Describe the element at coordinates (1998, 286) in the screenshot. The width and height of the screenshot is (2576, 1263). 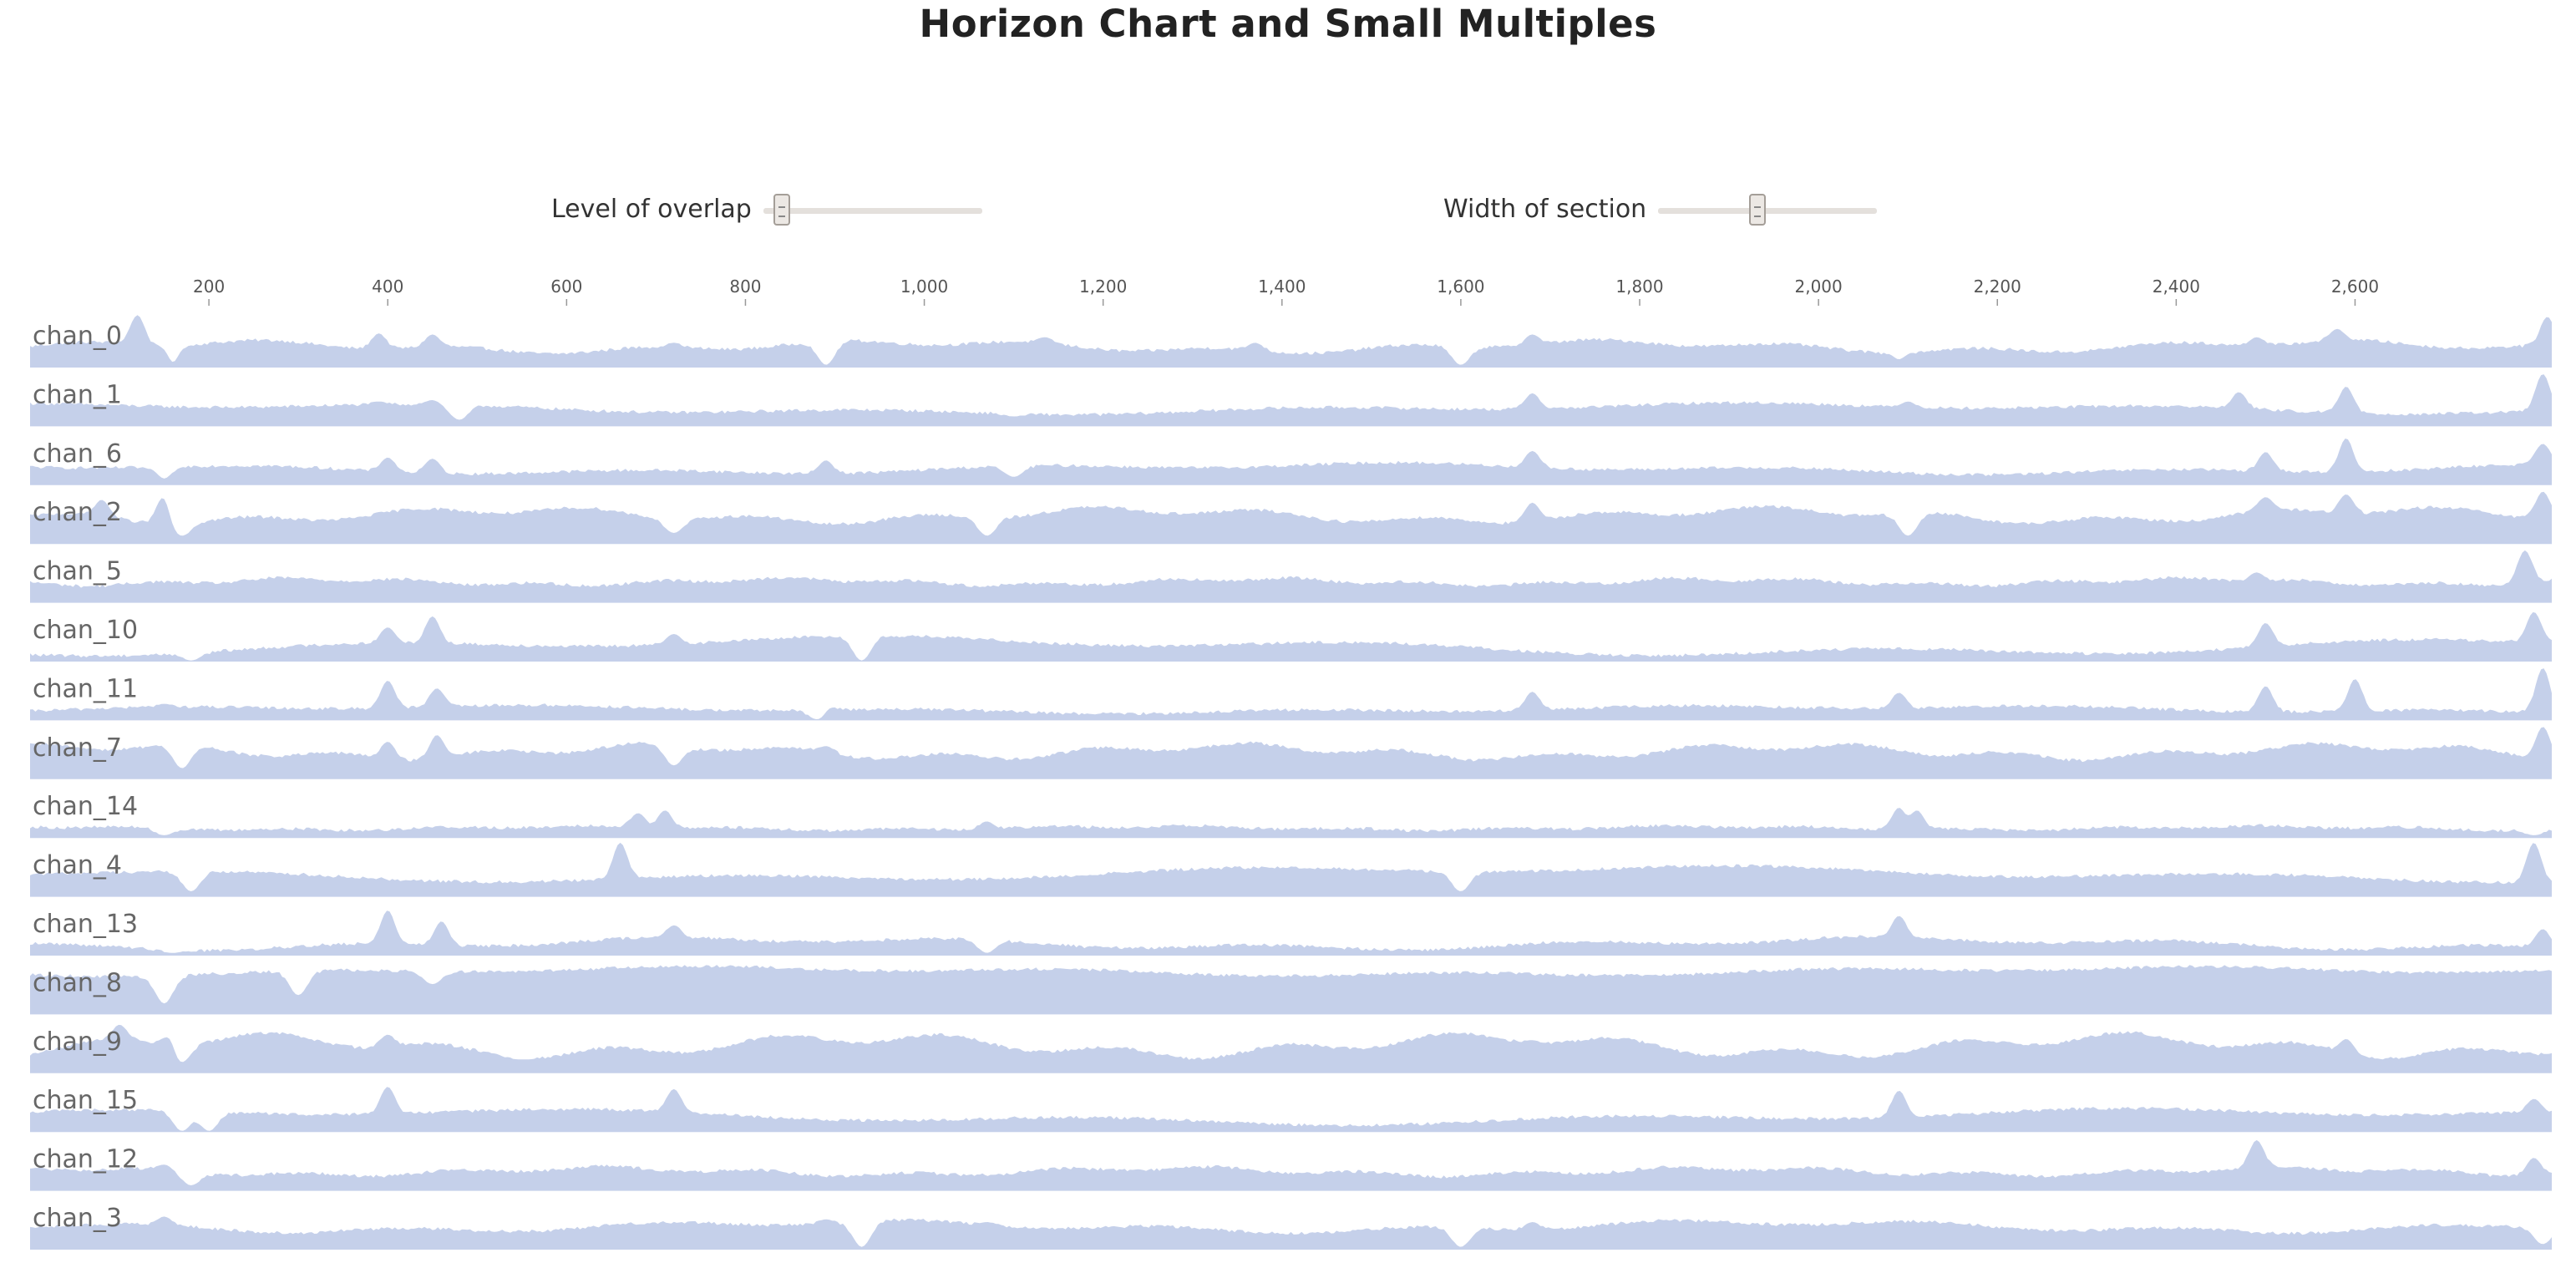
I see `x-tick-label: 2,200` at that location.